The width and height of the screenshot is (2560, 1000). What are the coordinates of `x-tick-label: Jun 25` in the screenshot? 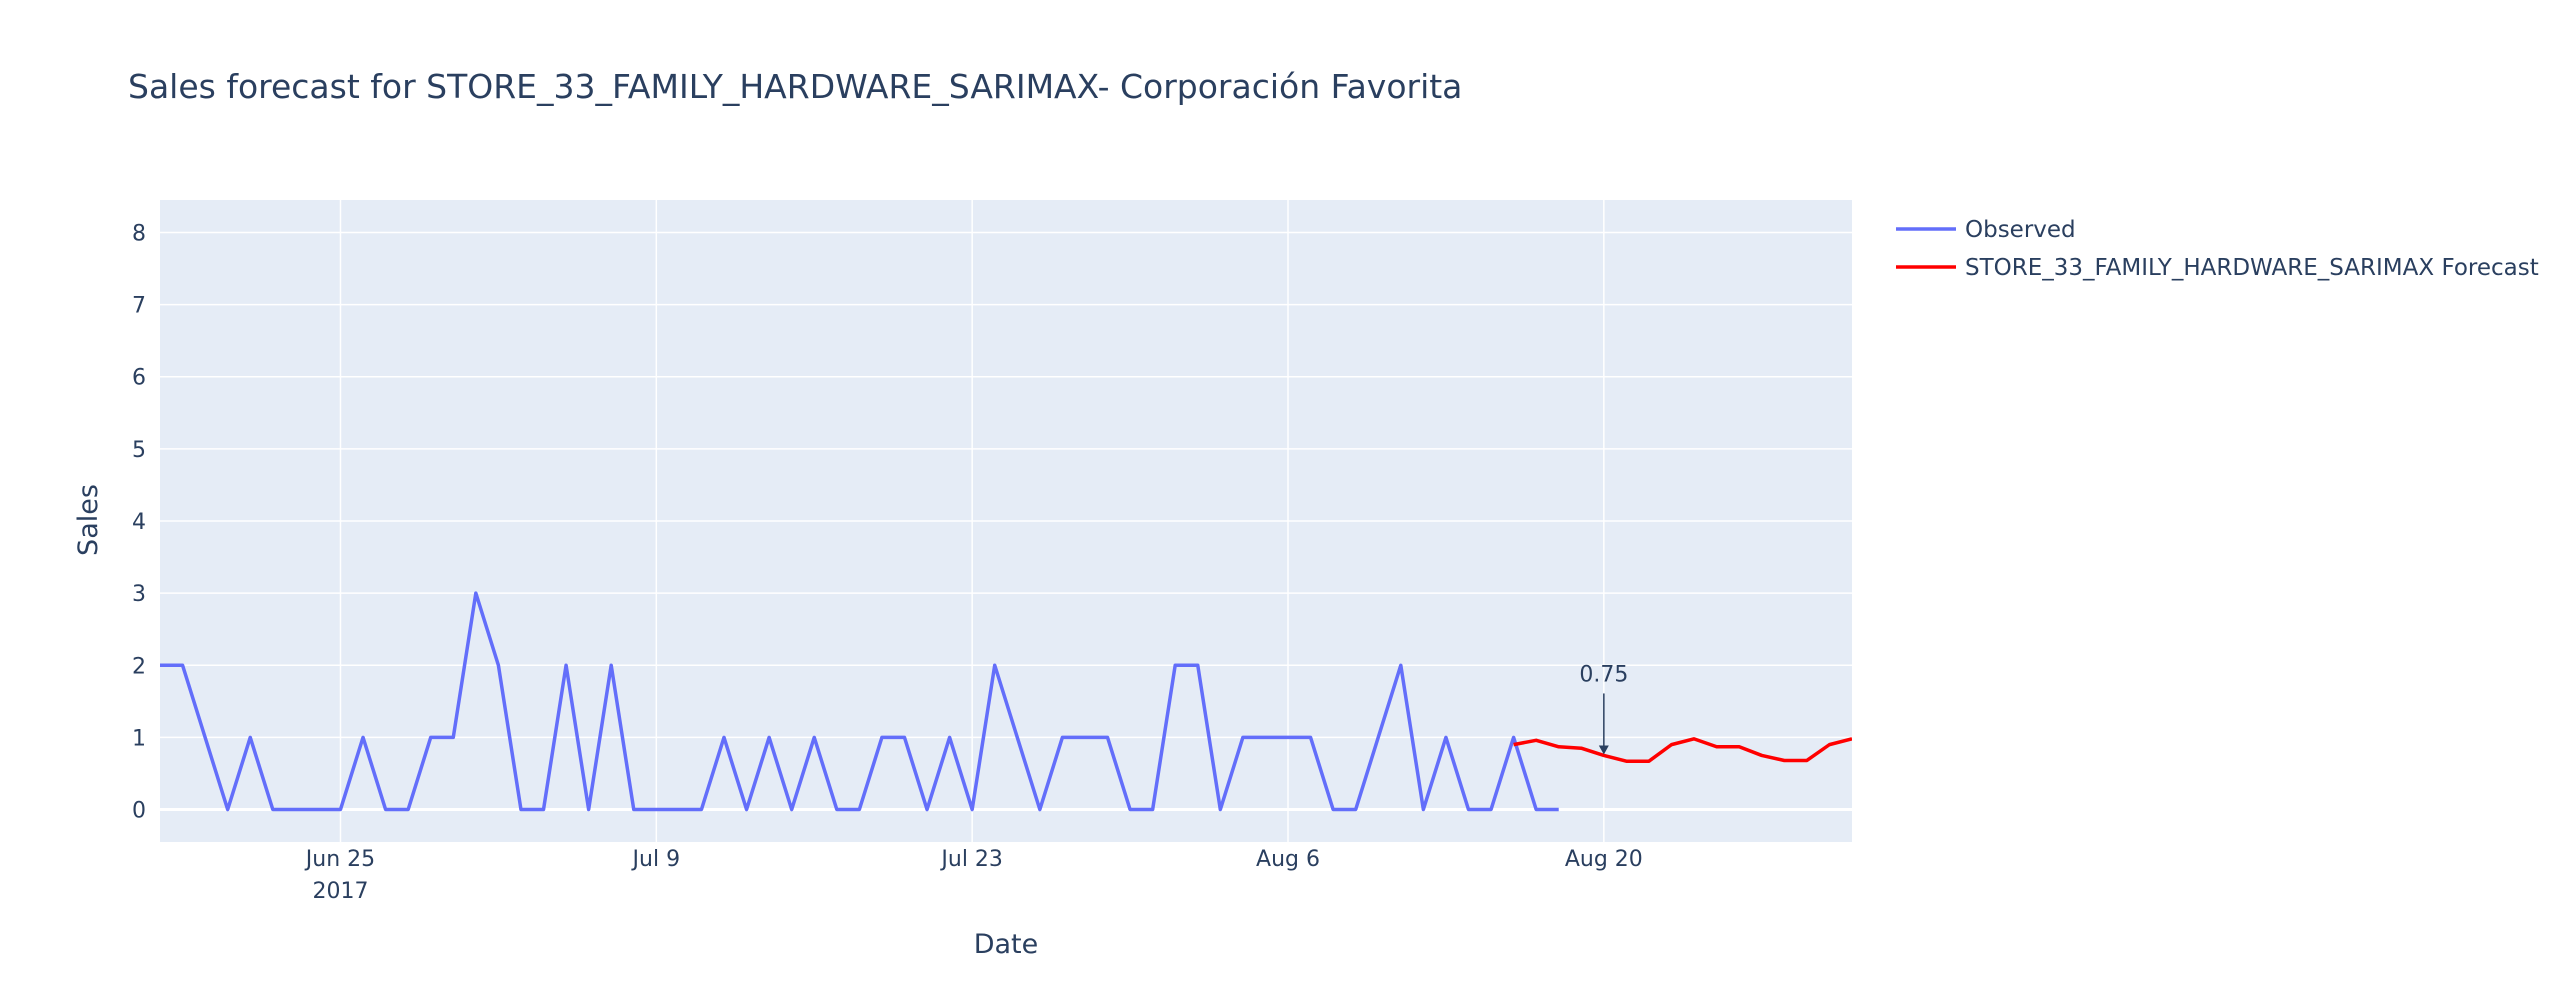 It's located at (339, 859).